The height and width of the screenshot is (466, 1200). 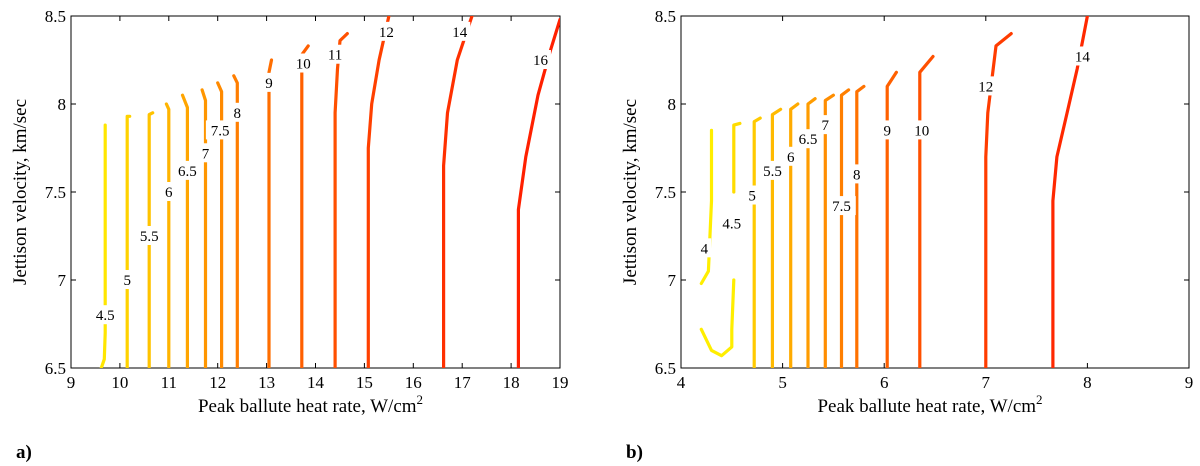 I want to click on contour-label: 11, so click(x=335, y=56).